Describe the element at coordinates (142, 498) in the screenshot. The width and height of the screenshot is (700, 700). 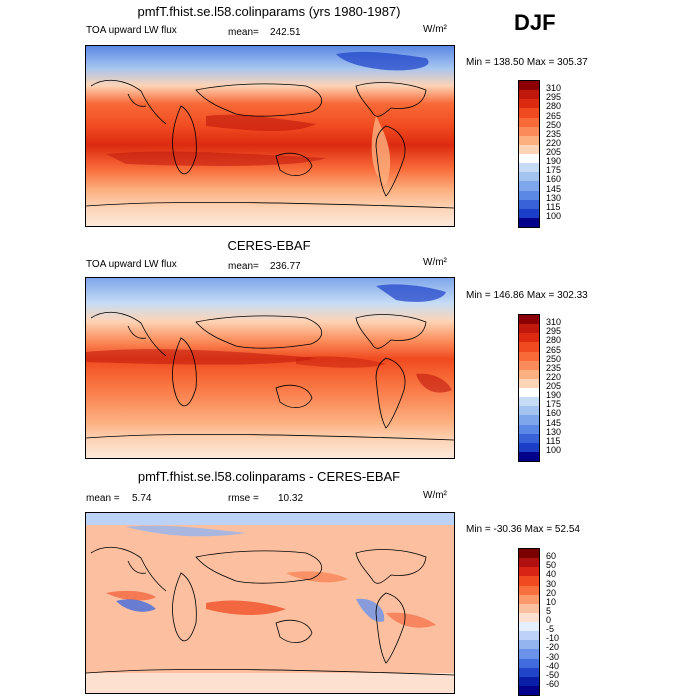
I see `panel-3-mean-value: 5.74` at that location.